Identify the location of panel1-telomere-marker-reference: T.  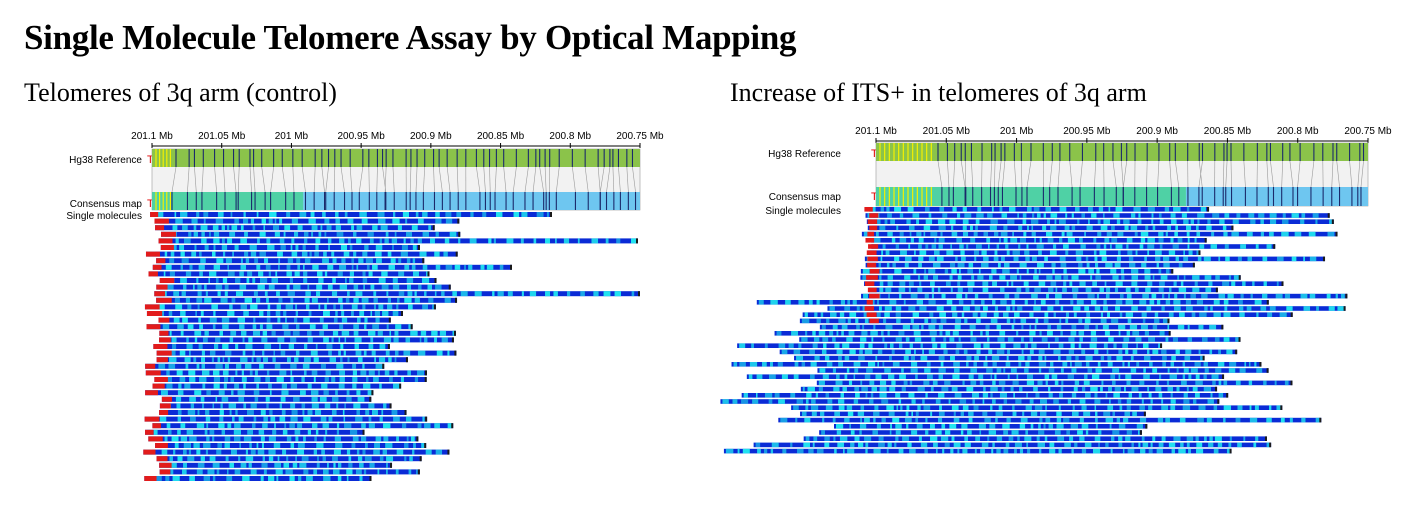
(874, 154).